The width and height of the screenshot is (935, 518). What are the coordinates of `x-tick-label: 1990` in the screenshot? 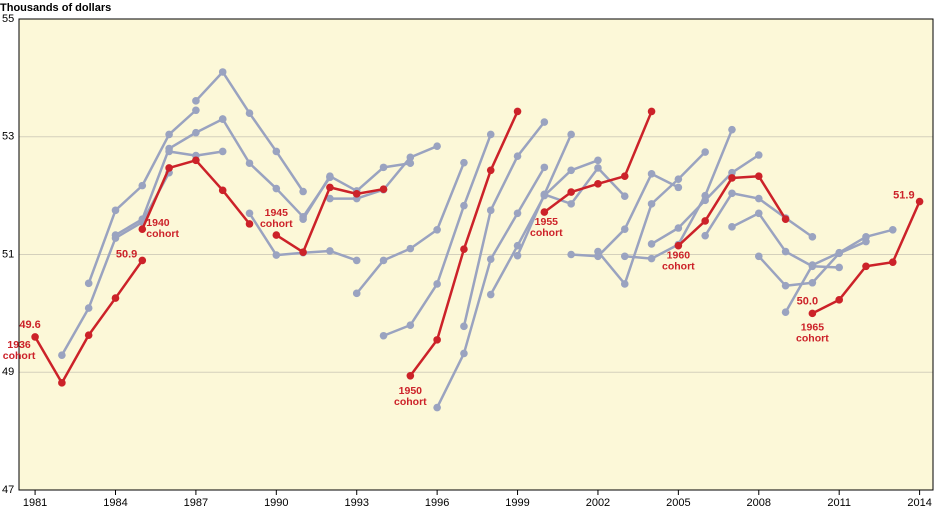 It's located at (276, 503).